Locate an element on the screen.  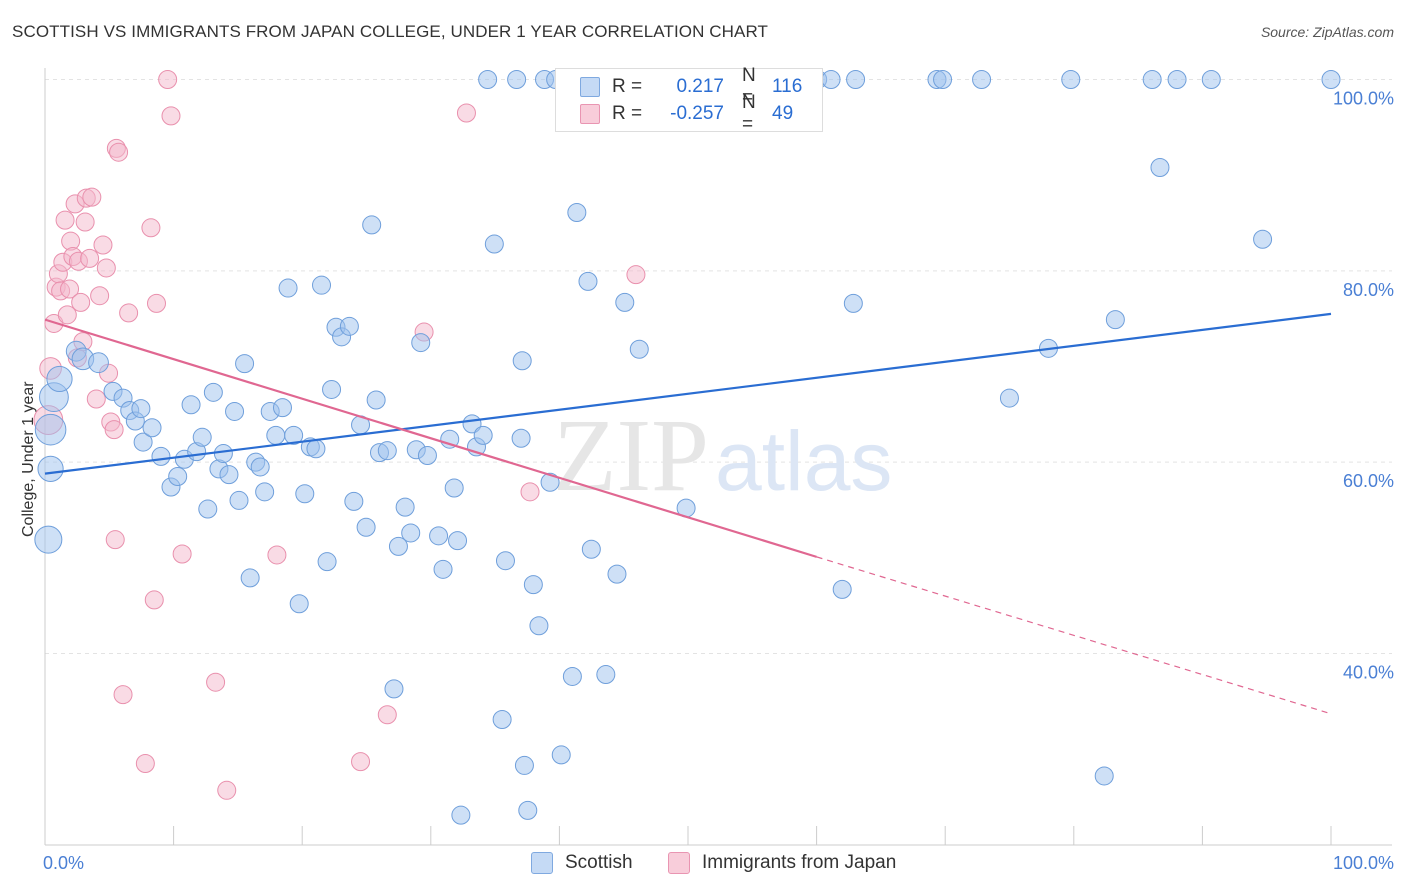
legend-r-value: -0.257 is located at coordinates (697, 113).